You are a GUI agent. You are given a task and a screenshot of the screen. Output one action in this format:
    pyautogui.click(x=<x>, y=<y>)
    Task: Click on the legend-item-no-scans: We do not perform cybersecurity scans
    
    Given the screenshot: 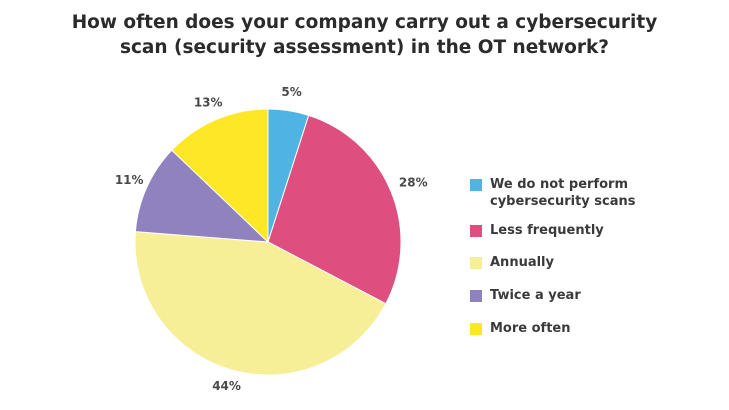 What is the action you would take?
    pyautogui.click(x=553, y=193)
    